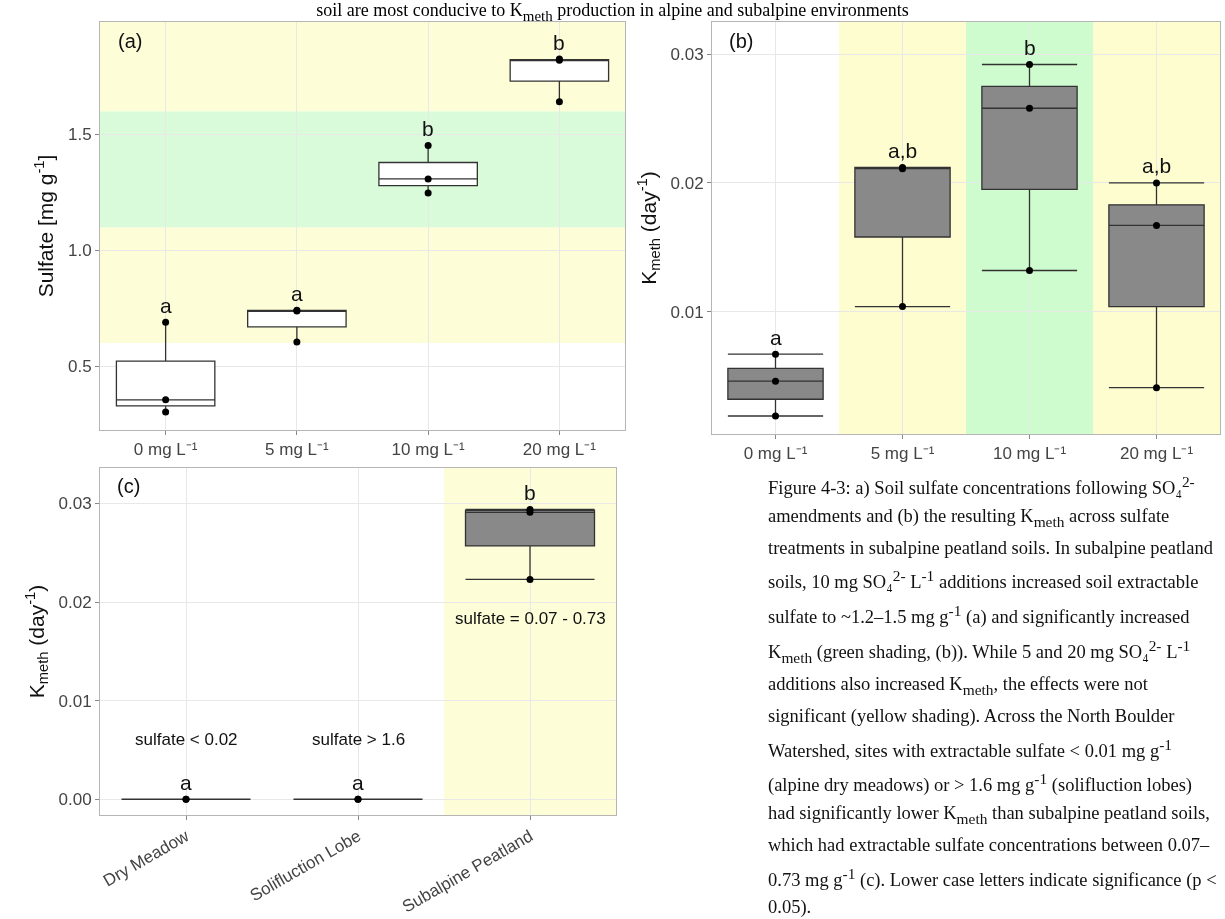 The width and height of the screenshot is (1225, 919). I want to click on annotation: (c), so click(129, 486).